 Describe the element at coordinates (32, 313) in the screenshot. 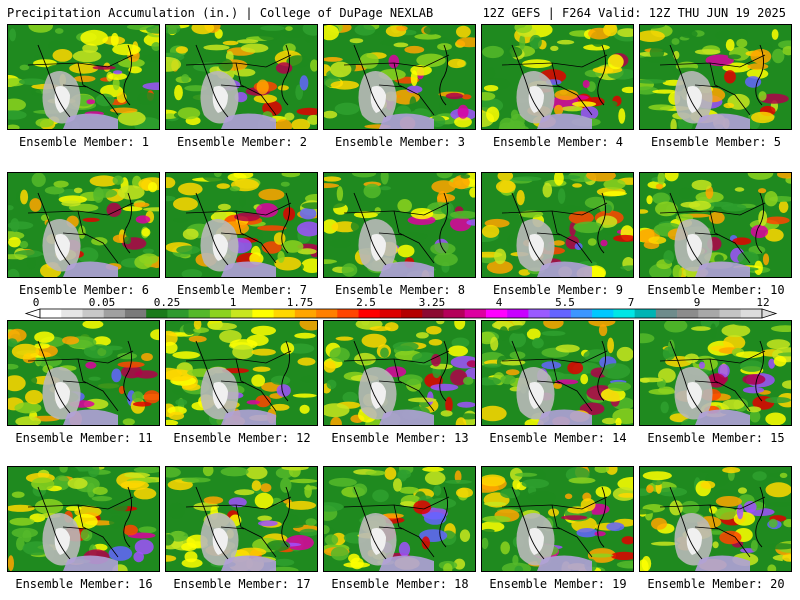

I see `colorbar-min-arrow` at that location.